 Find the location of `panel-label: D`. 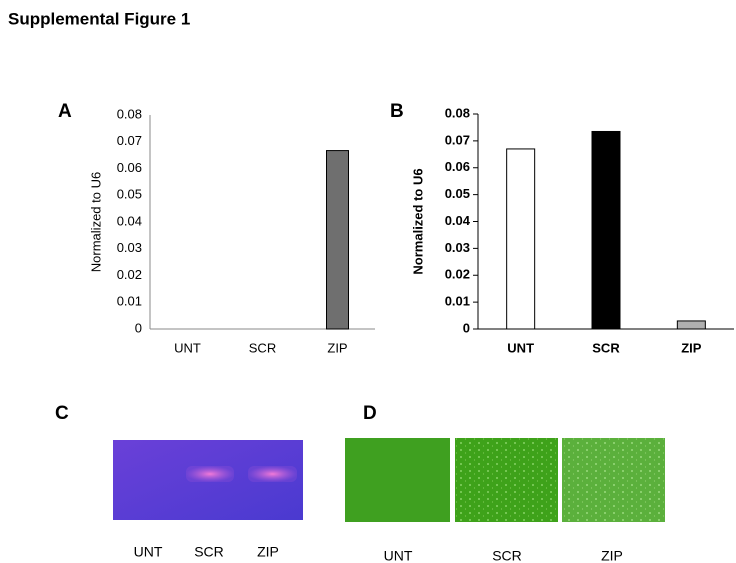

panel-label: D is located at coordinates (370, 413).